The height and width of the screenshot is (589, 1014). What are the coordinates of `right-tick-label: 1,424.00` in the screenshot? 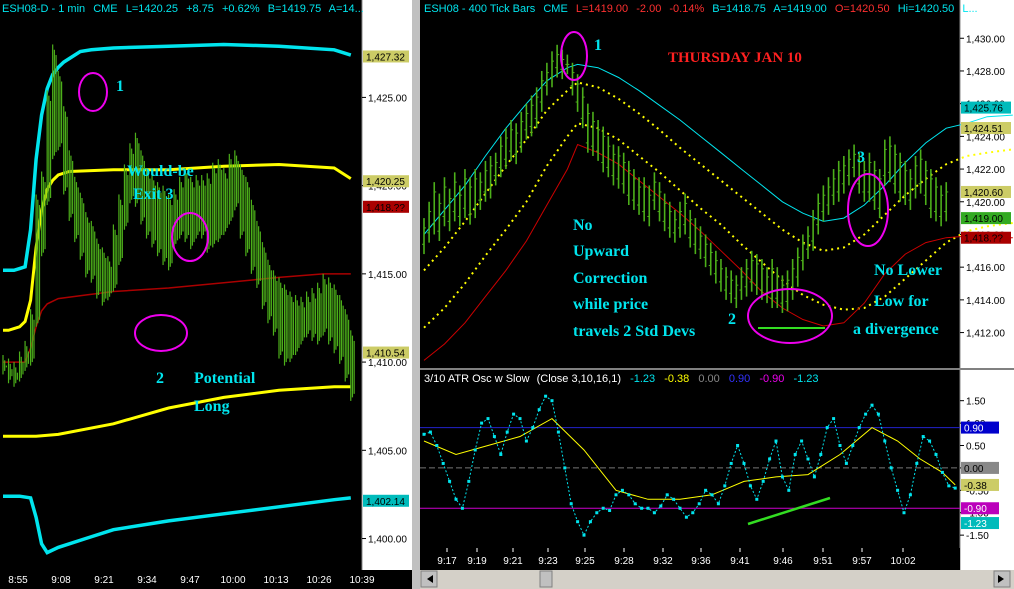 It's located at (985, 137).